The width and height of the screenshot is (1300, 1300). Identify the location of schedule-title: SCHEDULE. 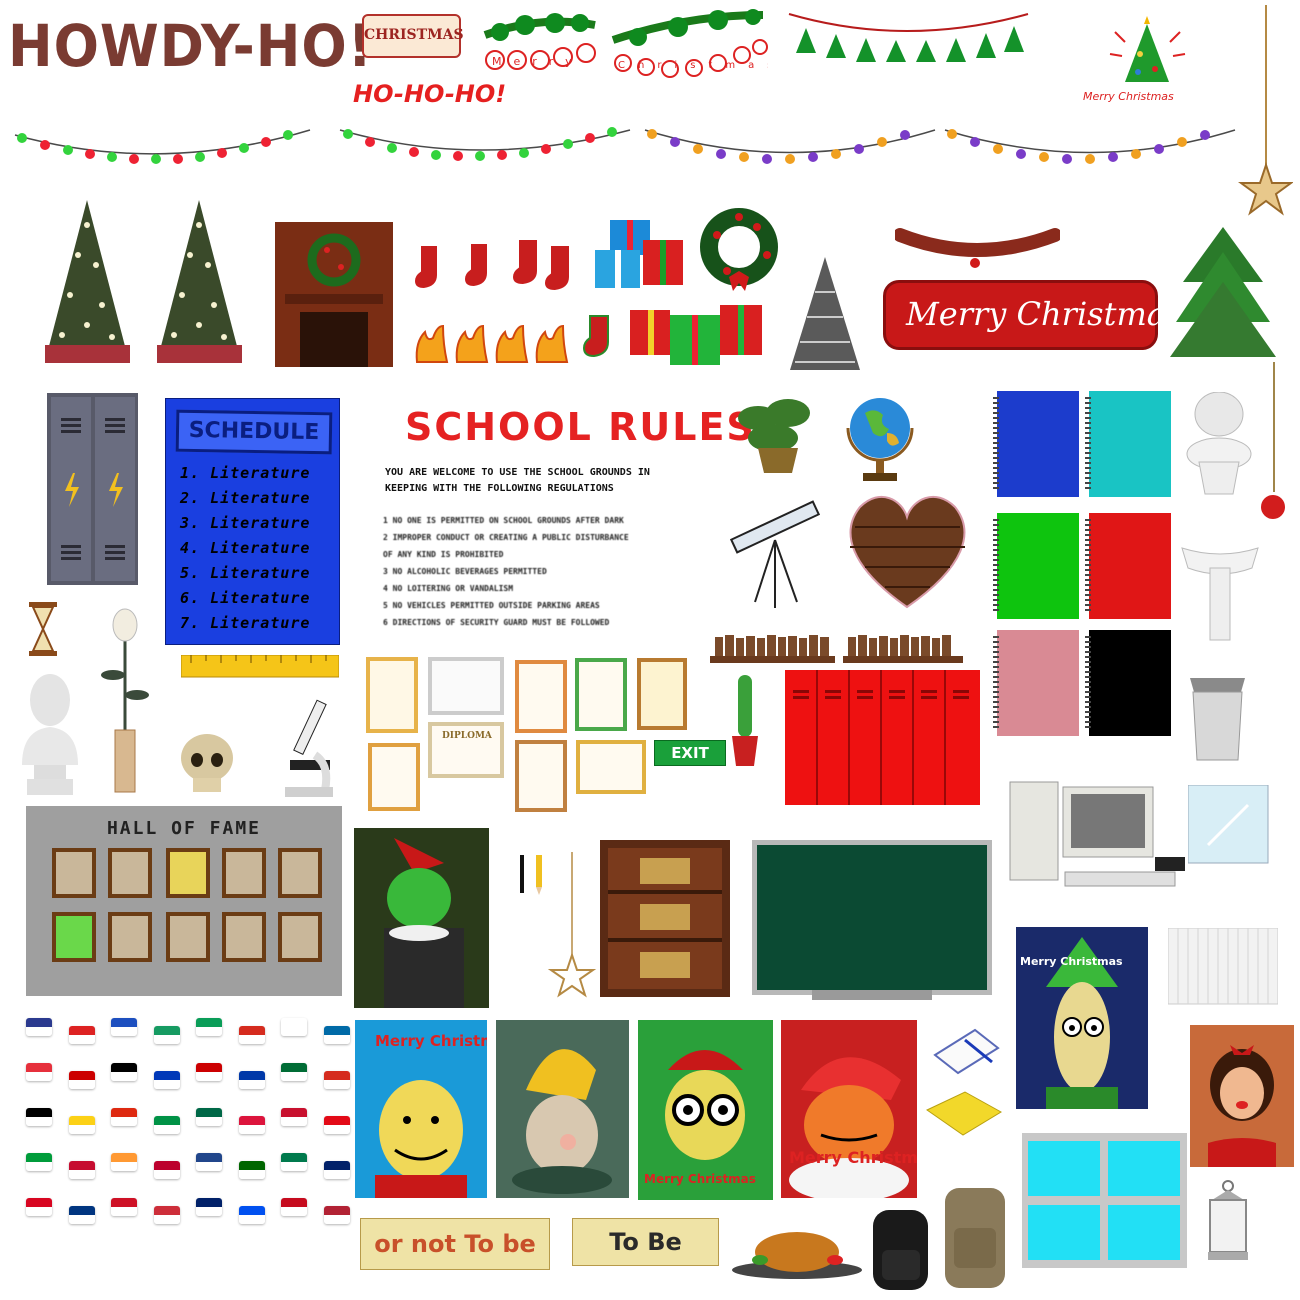
(254, 432).